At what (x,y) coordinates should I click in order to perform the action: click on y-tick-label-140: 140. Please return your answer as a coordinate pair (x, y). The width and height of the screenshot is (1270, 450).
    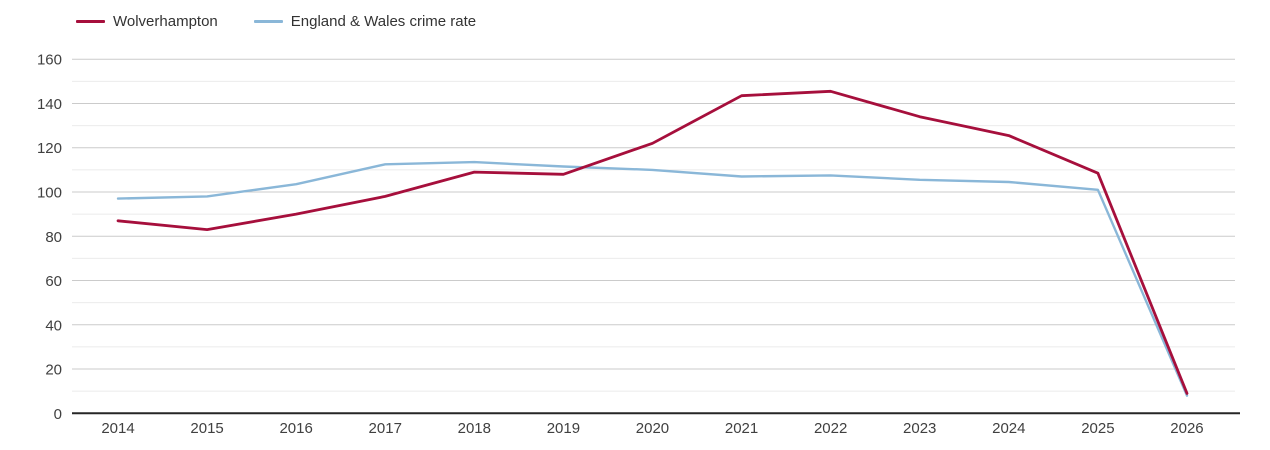
    Looking at the image, I should click on (49, 104).